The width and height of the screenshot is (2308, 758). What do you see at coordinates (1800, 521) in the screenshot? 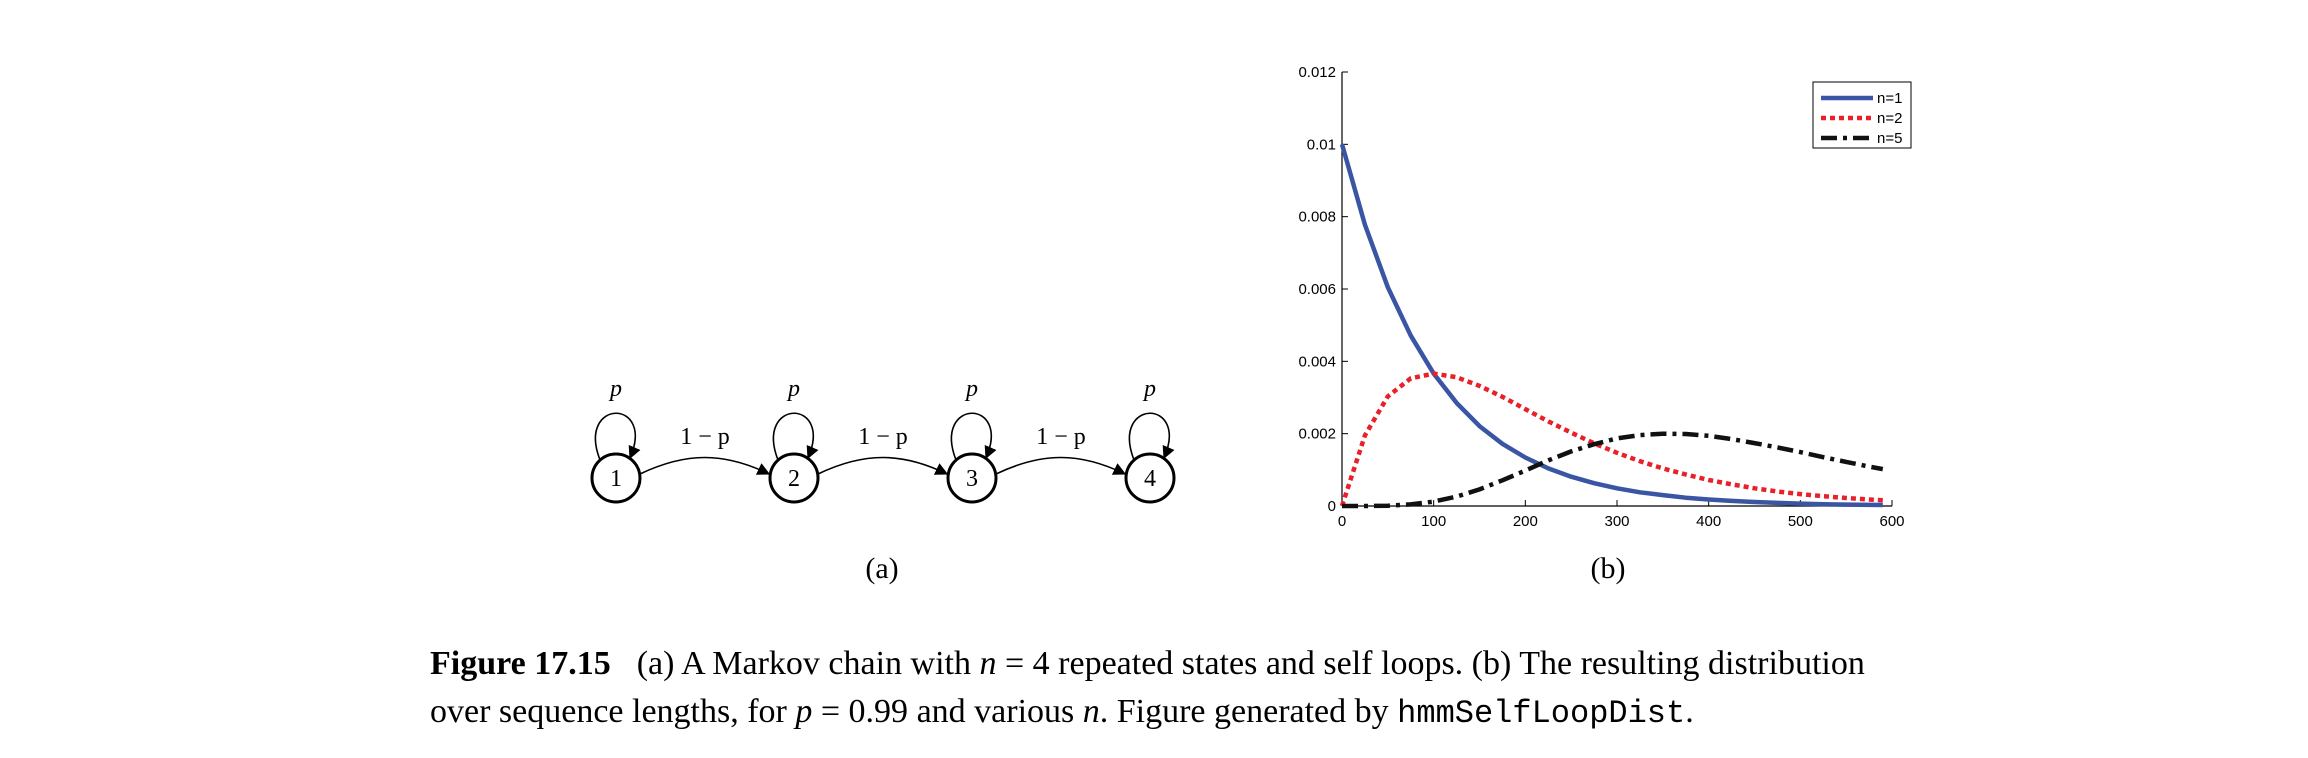
I see `x-tick-label: 500` at bounding box center [1800, 521].